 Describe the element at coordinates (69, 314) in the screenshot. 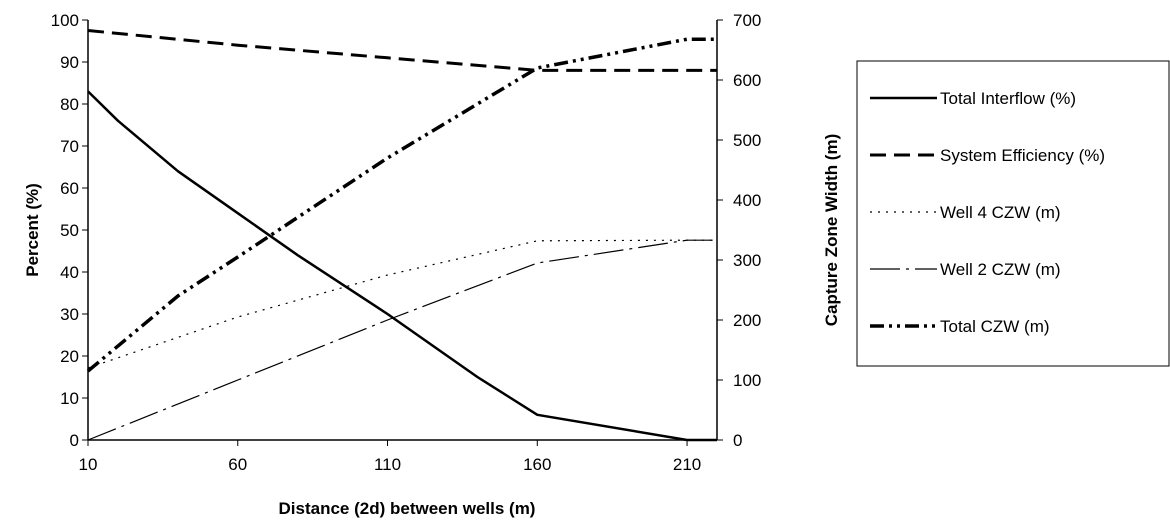

I see `y-tick-label: 30` at that location.